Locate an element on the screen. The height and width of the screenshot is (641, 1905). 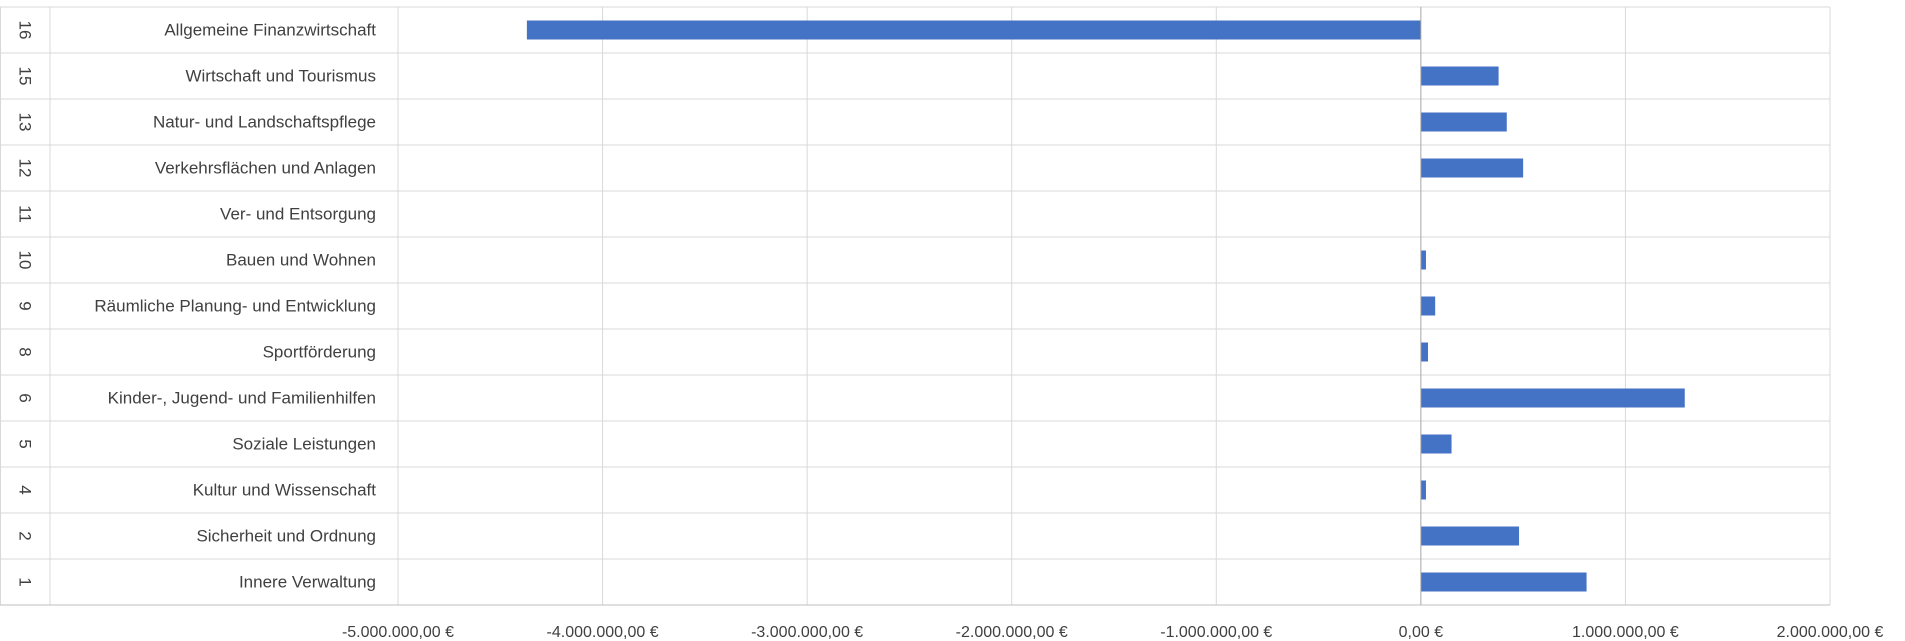
x-tick-label: -1.000.000,00 € is located at coordinates (1216, 632).